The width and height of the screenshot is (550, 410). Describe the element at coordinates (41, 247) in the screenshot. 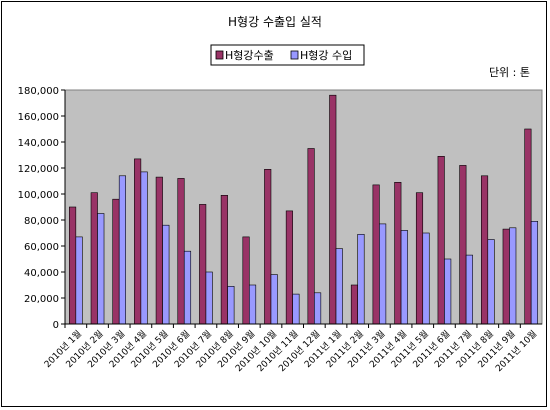

I see `y-tick-label: 60,000` at that location.